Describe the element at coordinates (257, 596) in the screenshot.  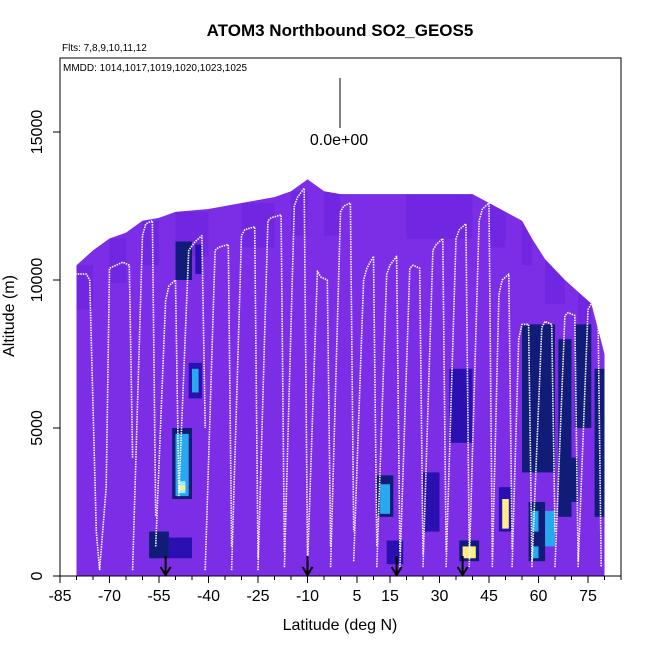
I see `x-tick-label: -25` at that location.